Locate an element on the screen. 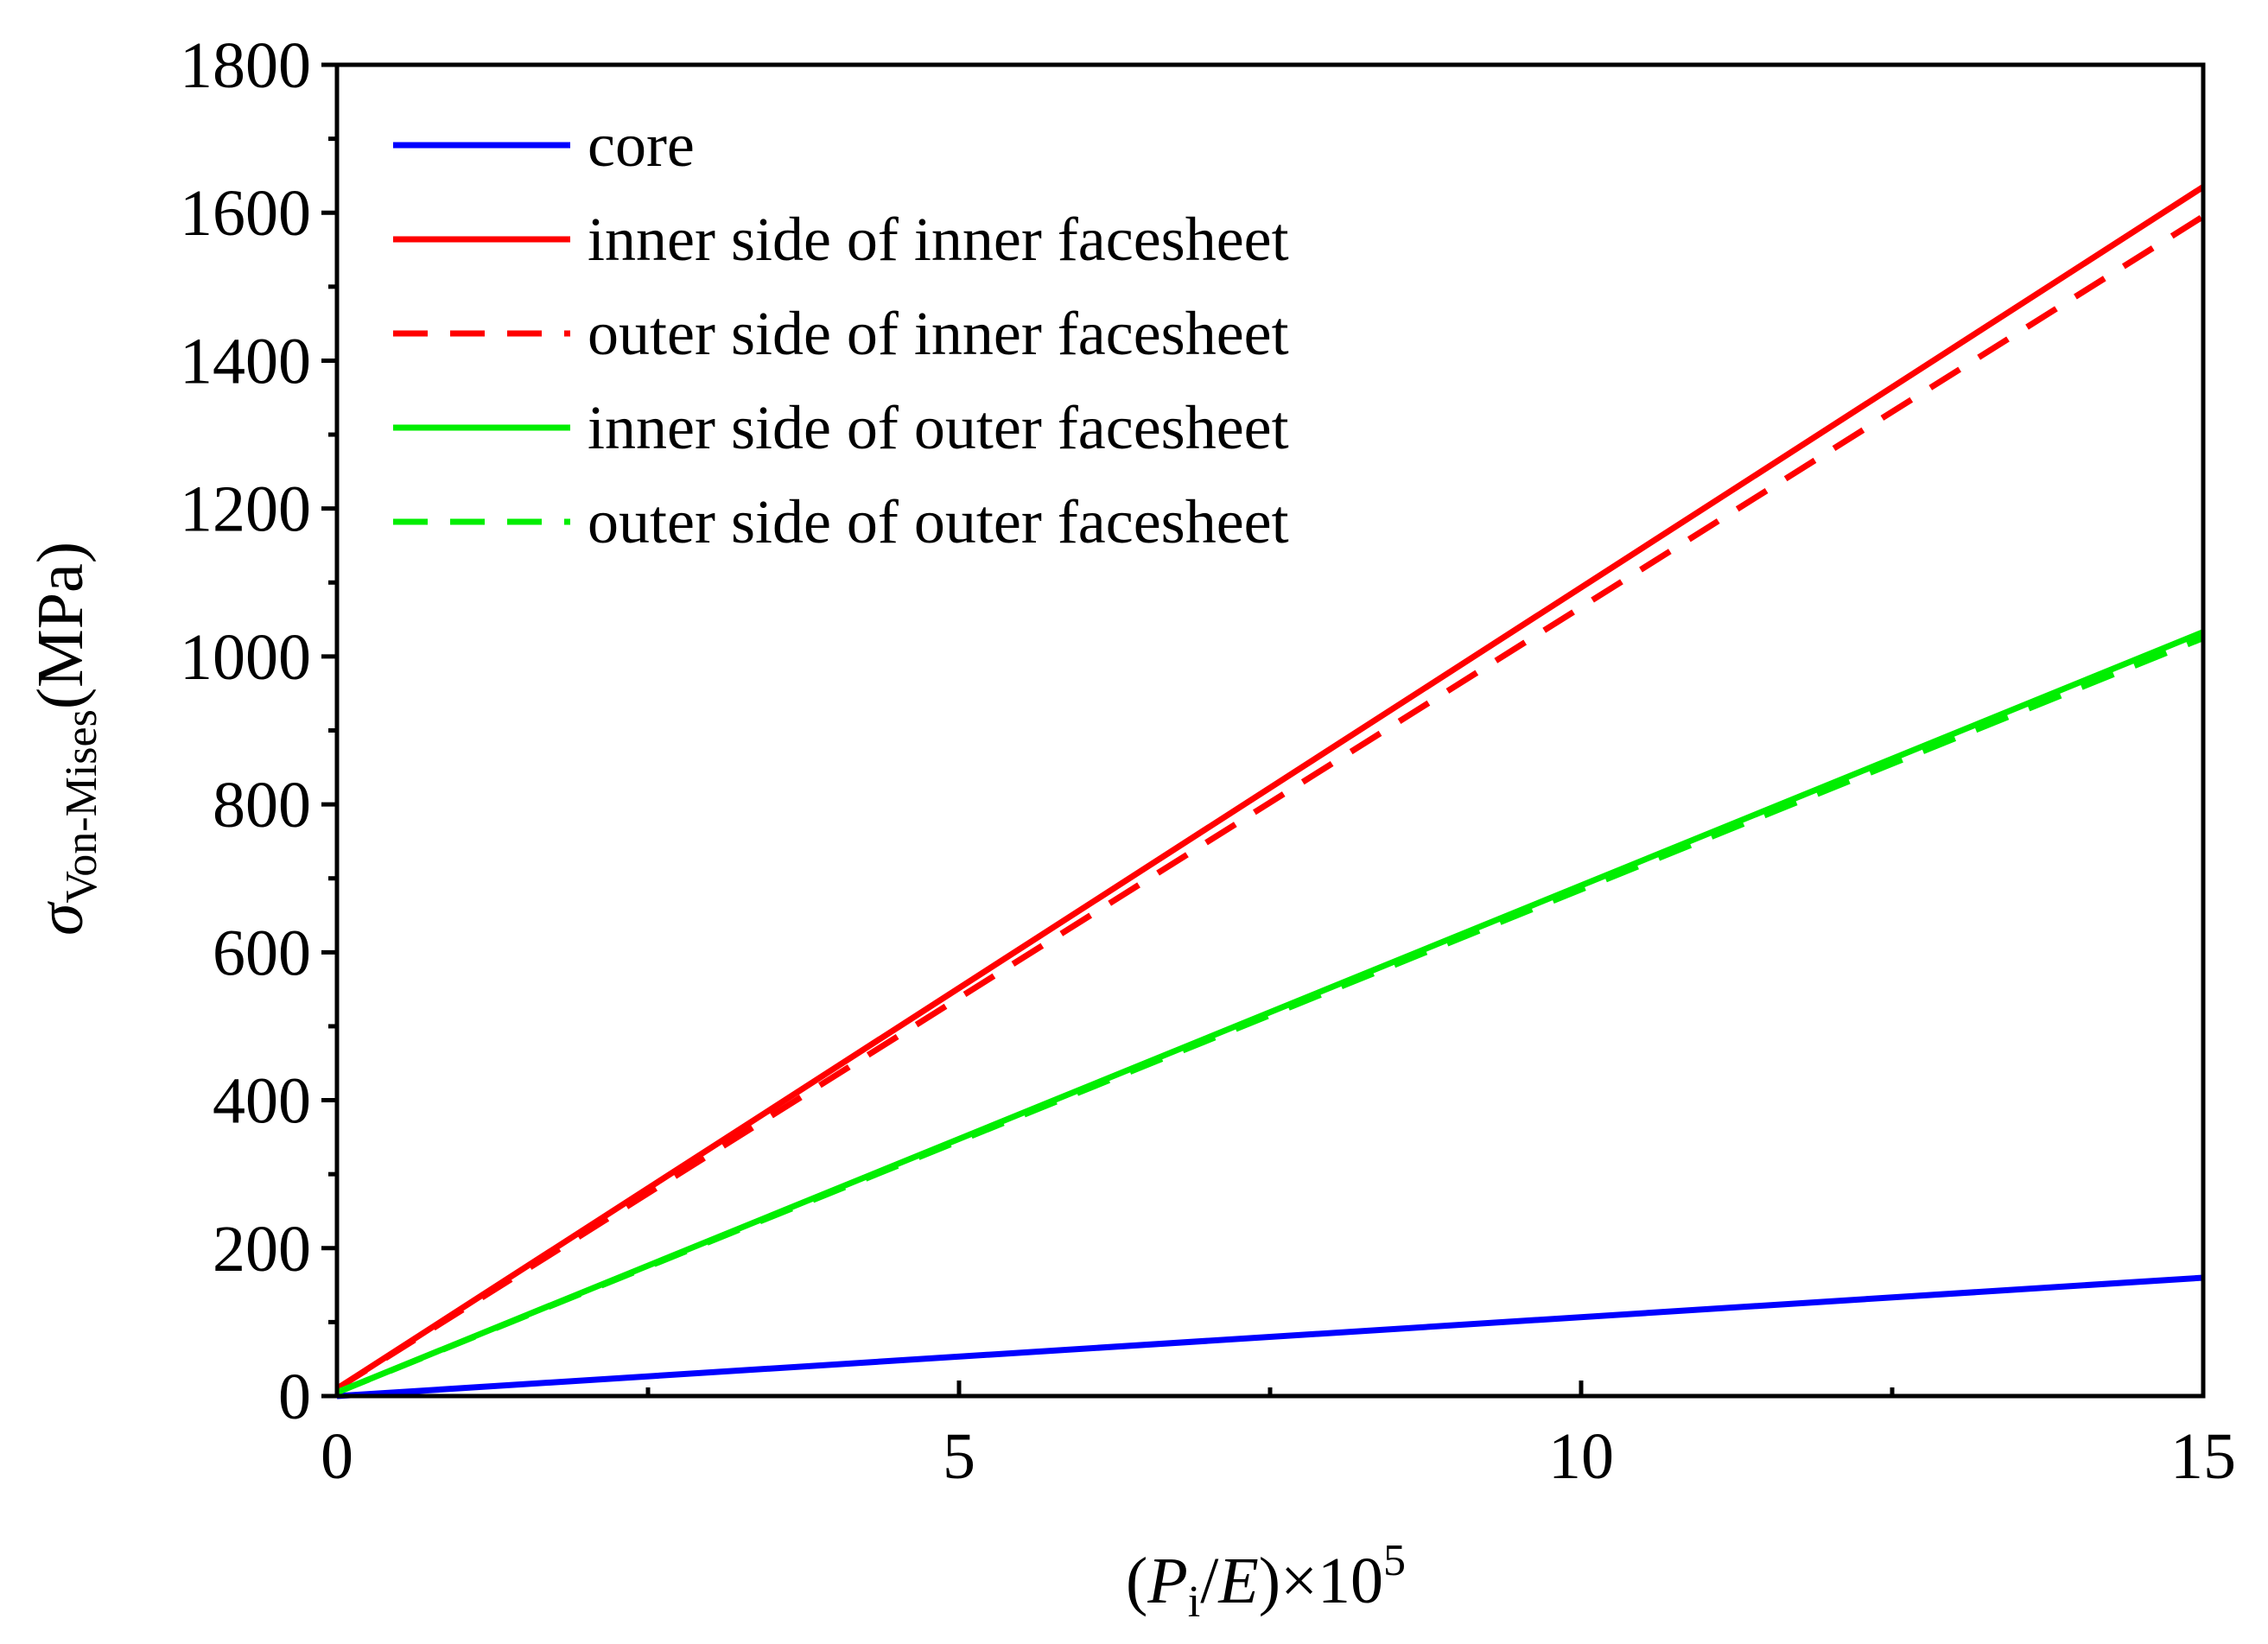 This screenshot has height=1644, width=2268. y-axis-title: σVon-Mises(MPa) is located at coordinates (65, 739).